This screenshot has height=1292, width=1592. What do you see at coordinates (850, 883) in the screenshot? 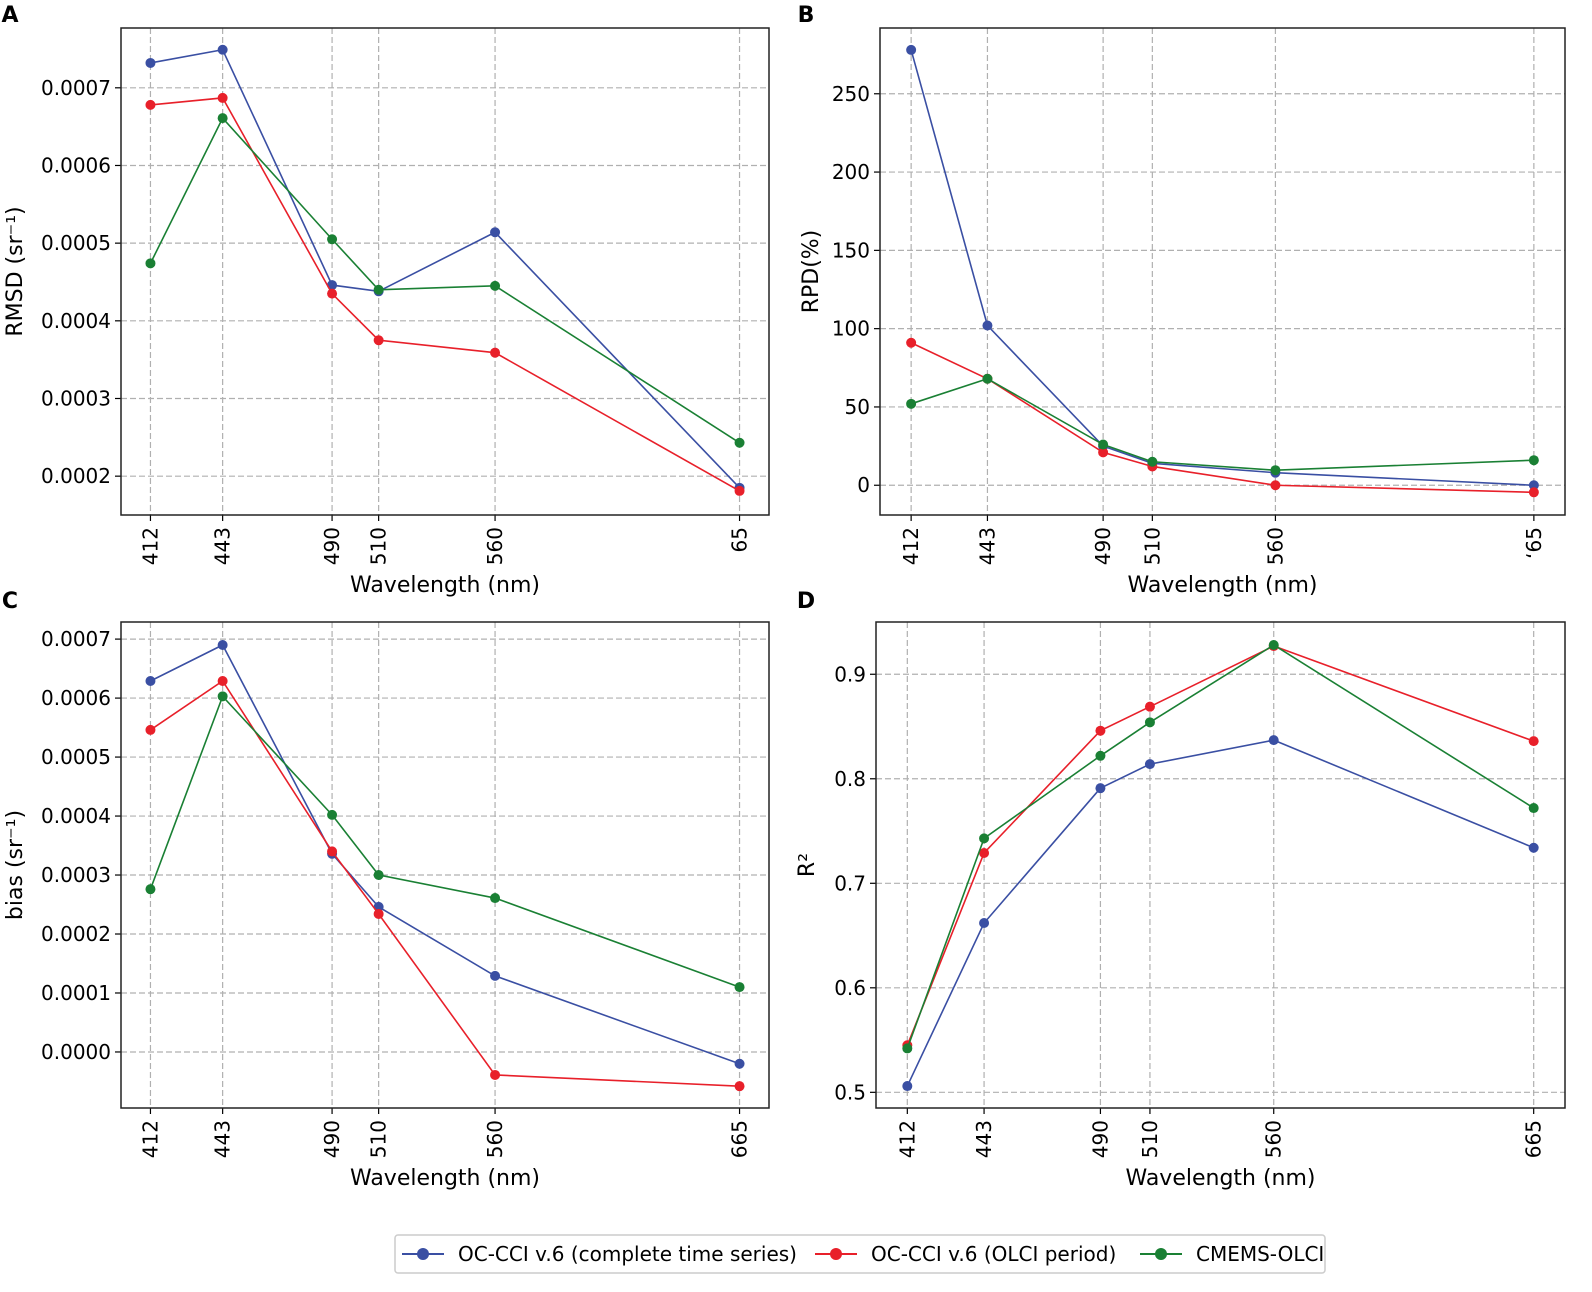
I see `y-tick-label: 0.7` at bounding box center [850, 883].